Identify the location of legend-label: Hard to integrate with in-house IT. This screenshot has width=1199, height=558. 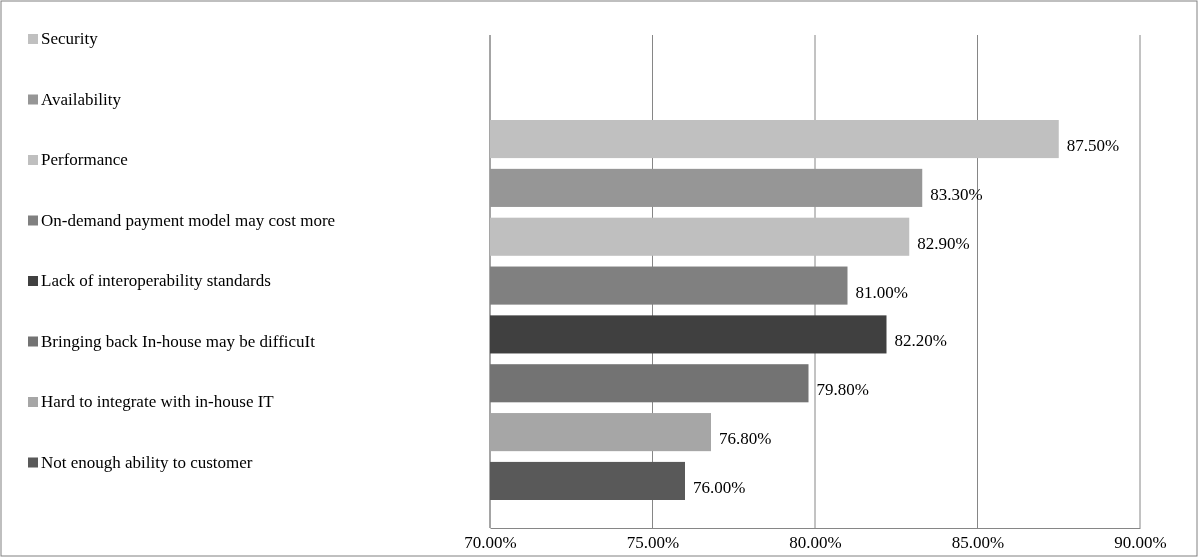
(158, 401).